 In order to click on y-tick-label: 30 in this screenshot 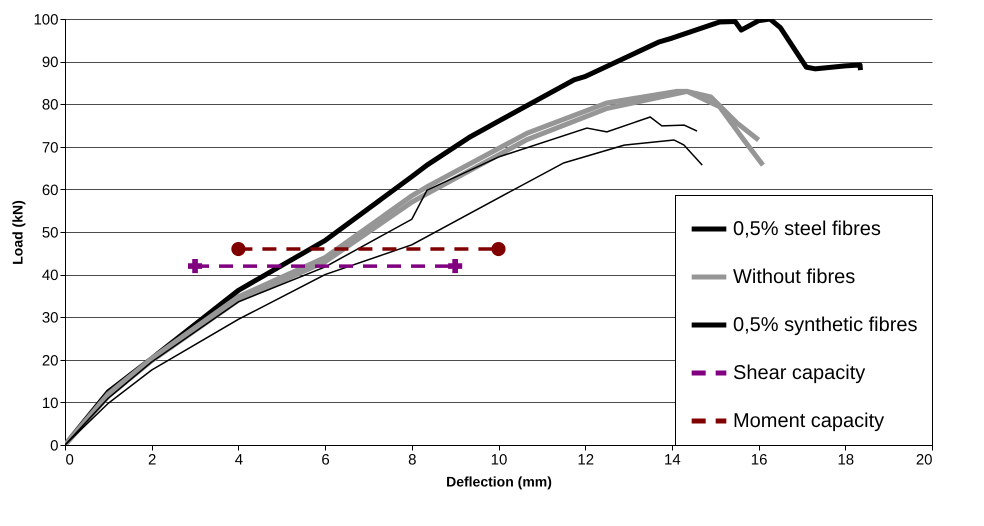, I will do `click(50, 318)`.